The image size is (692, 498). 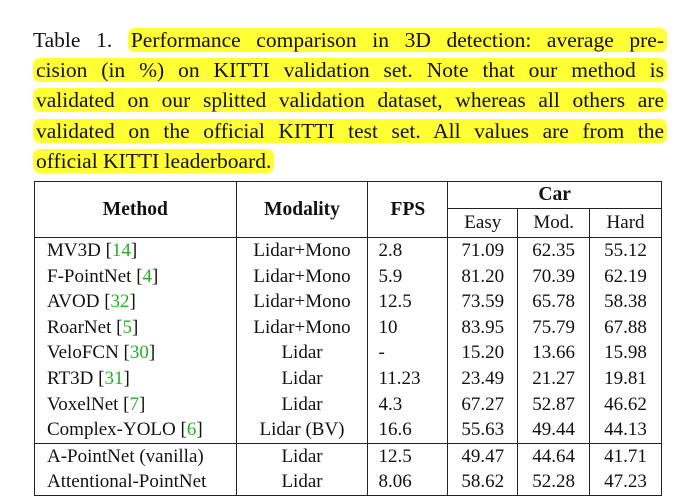 I want to click on cell-method: Attentional-PointNet, so click(x=136, y=482).